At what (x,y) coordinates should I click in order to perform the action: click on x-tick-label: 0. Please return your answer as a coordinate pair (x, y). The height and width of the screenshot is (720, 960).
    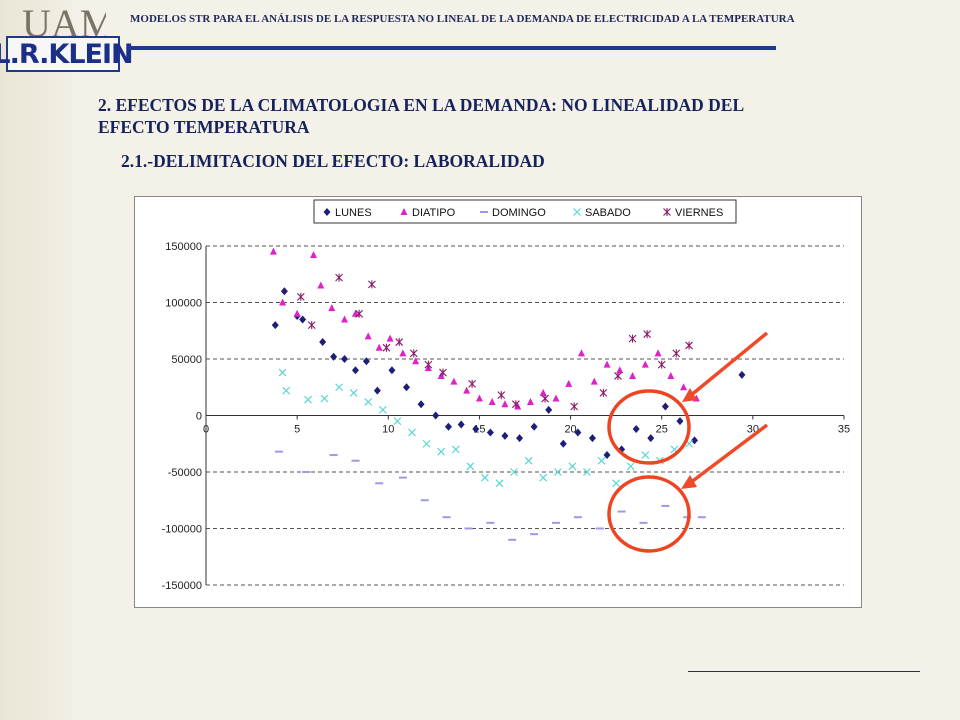
    Looking at the image, I should click on (206, 430).